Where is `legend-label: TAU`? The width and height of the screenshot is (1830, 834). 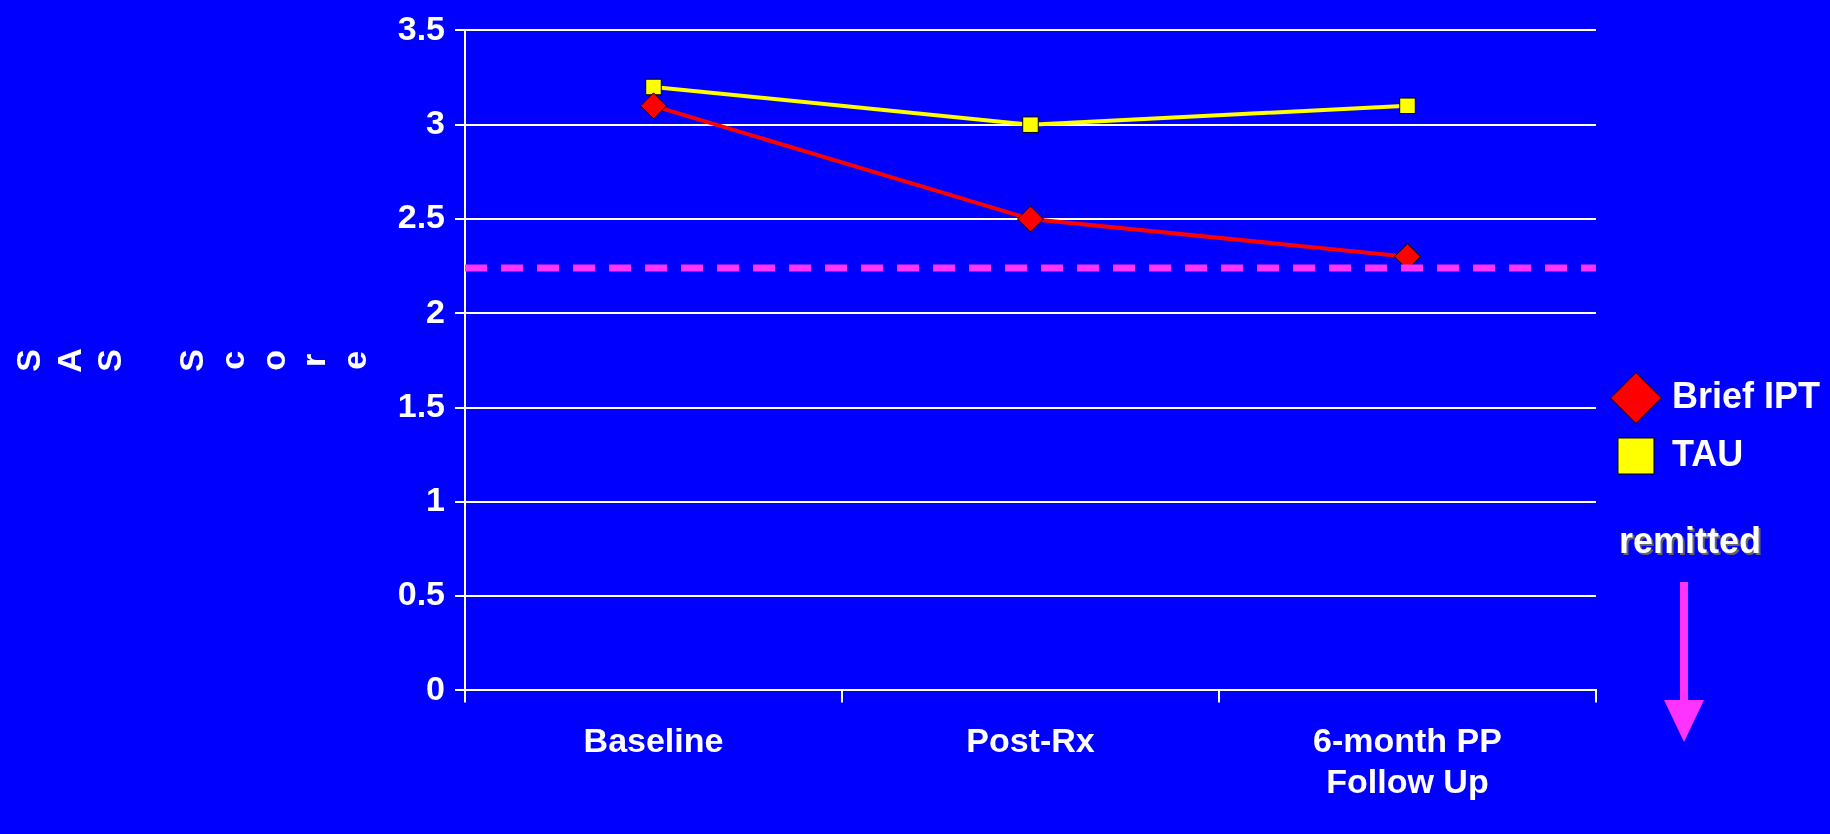 legend-label: TAU is located at coordinates (1707, 453).